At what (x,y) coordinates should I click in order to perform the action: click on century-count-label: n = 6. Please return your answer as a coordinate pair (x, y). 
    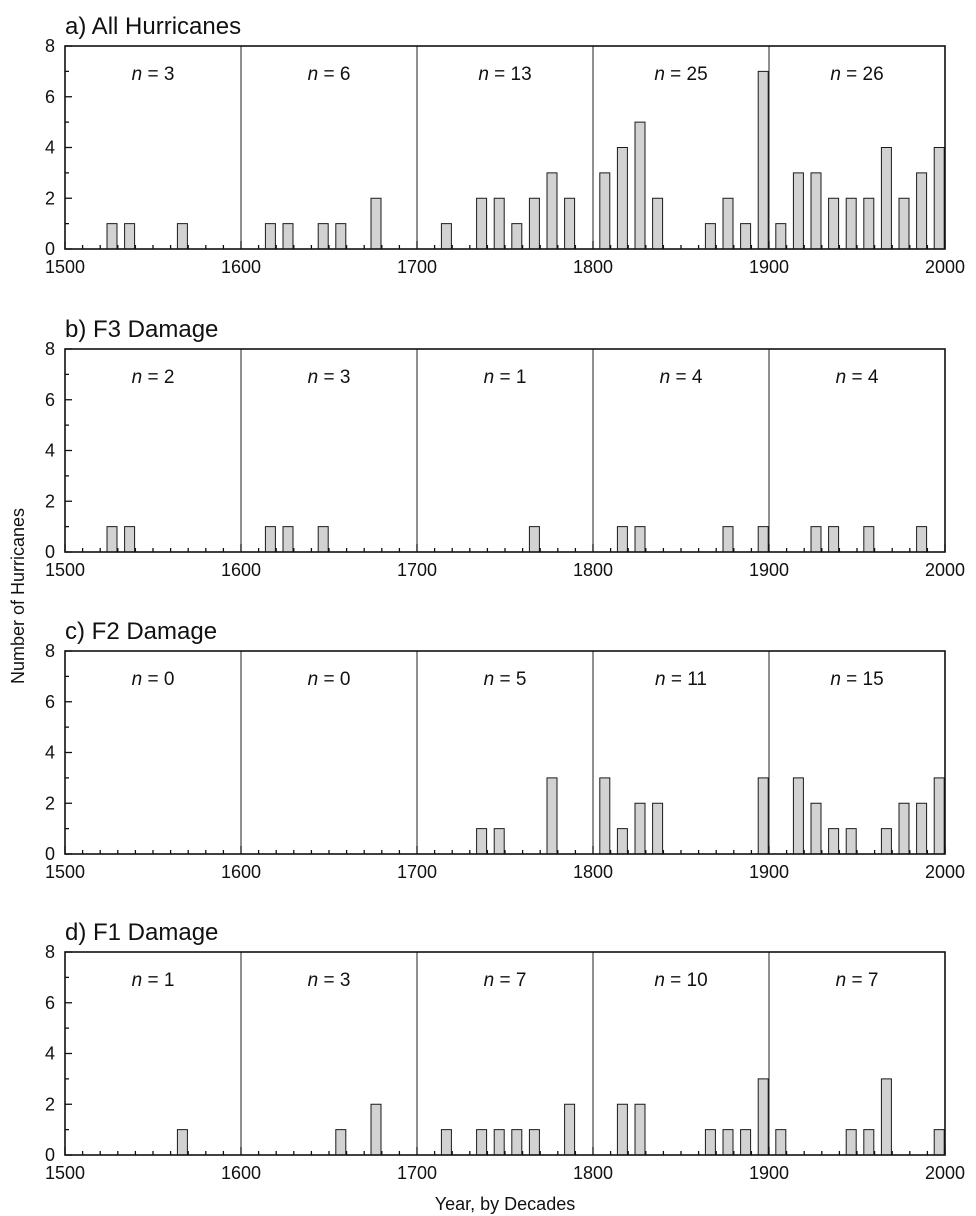
    Looking at the image, I should click on (329, 74).